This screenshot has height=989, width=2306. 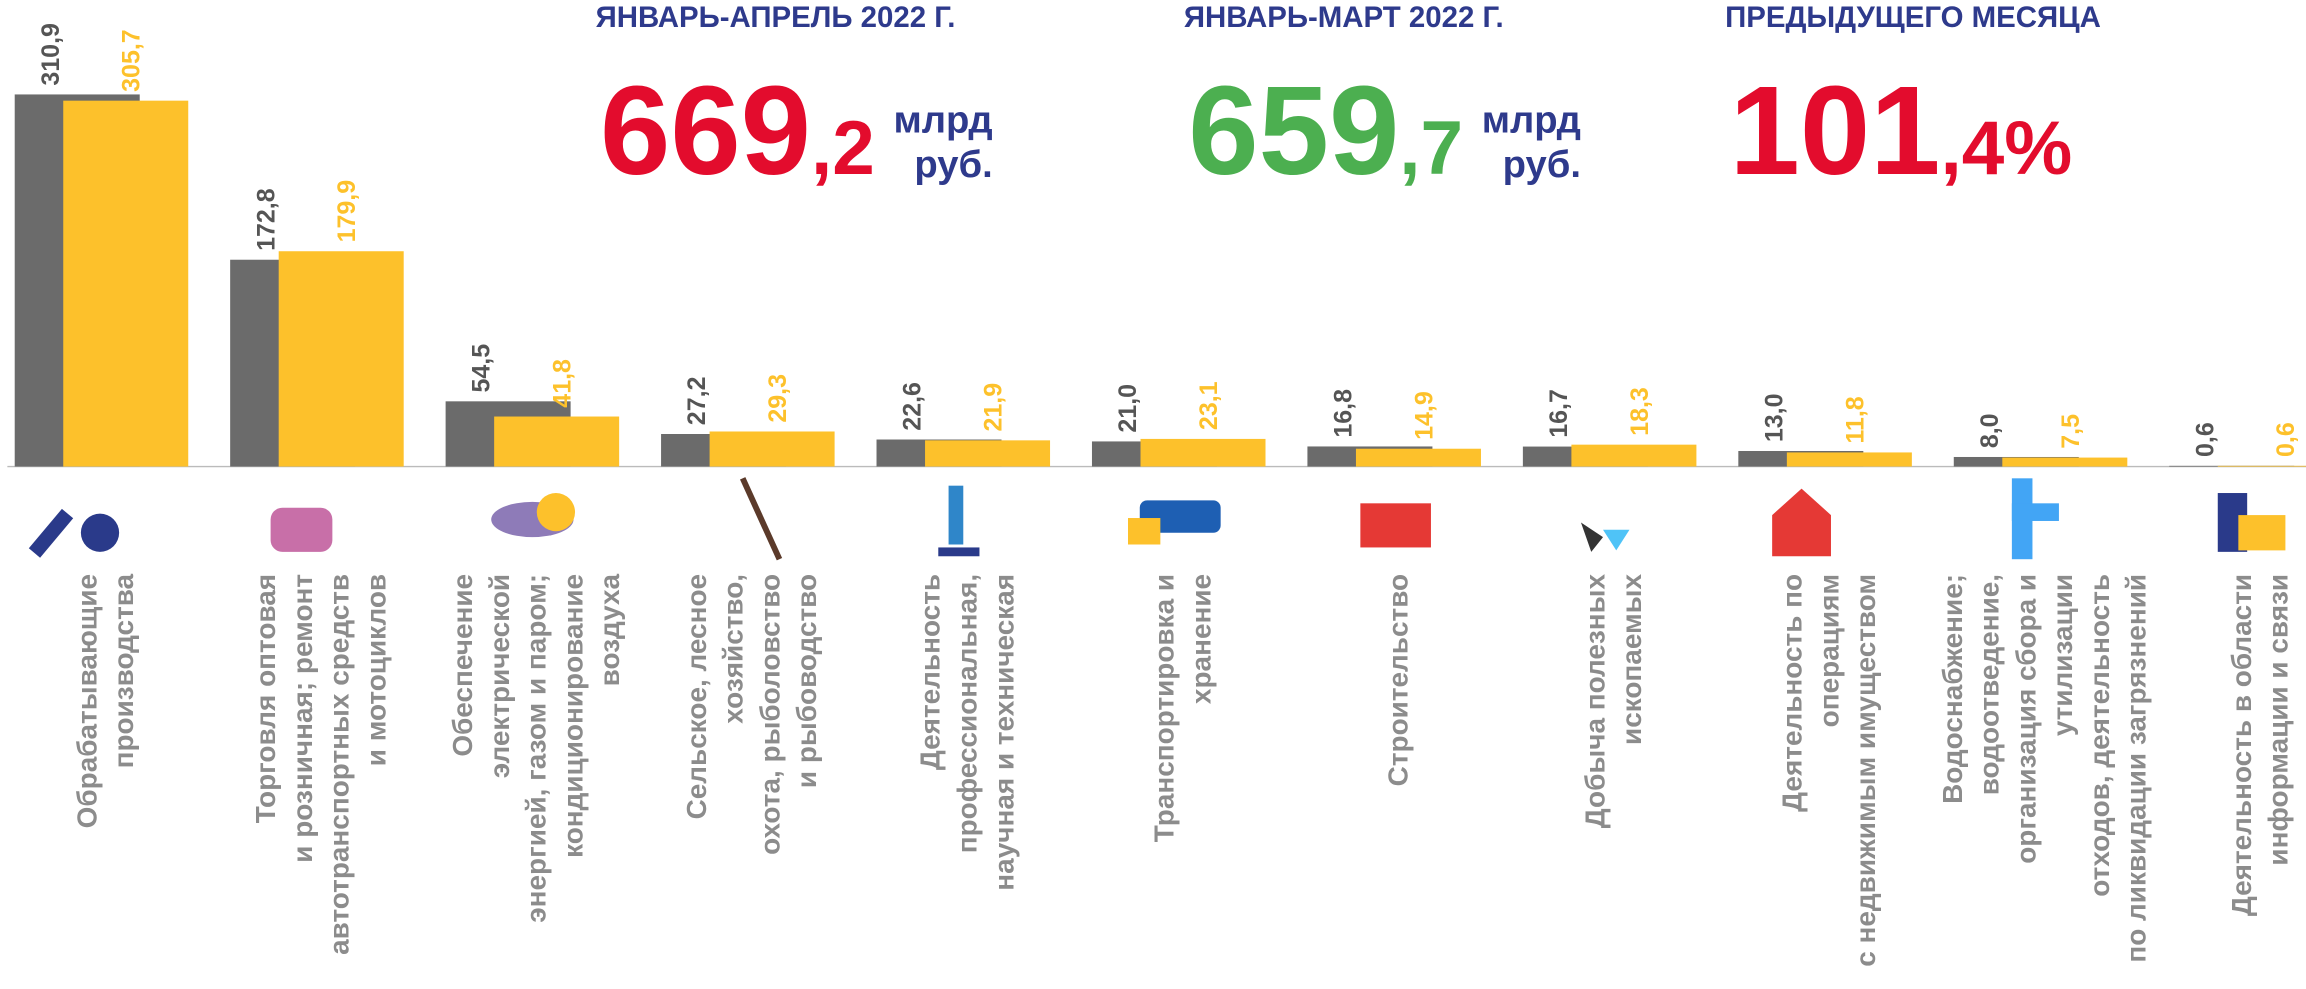 I want to click on kpi-int: 669, so click(x=705, y=130).